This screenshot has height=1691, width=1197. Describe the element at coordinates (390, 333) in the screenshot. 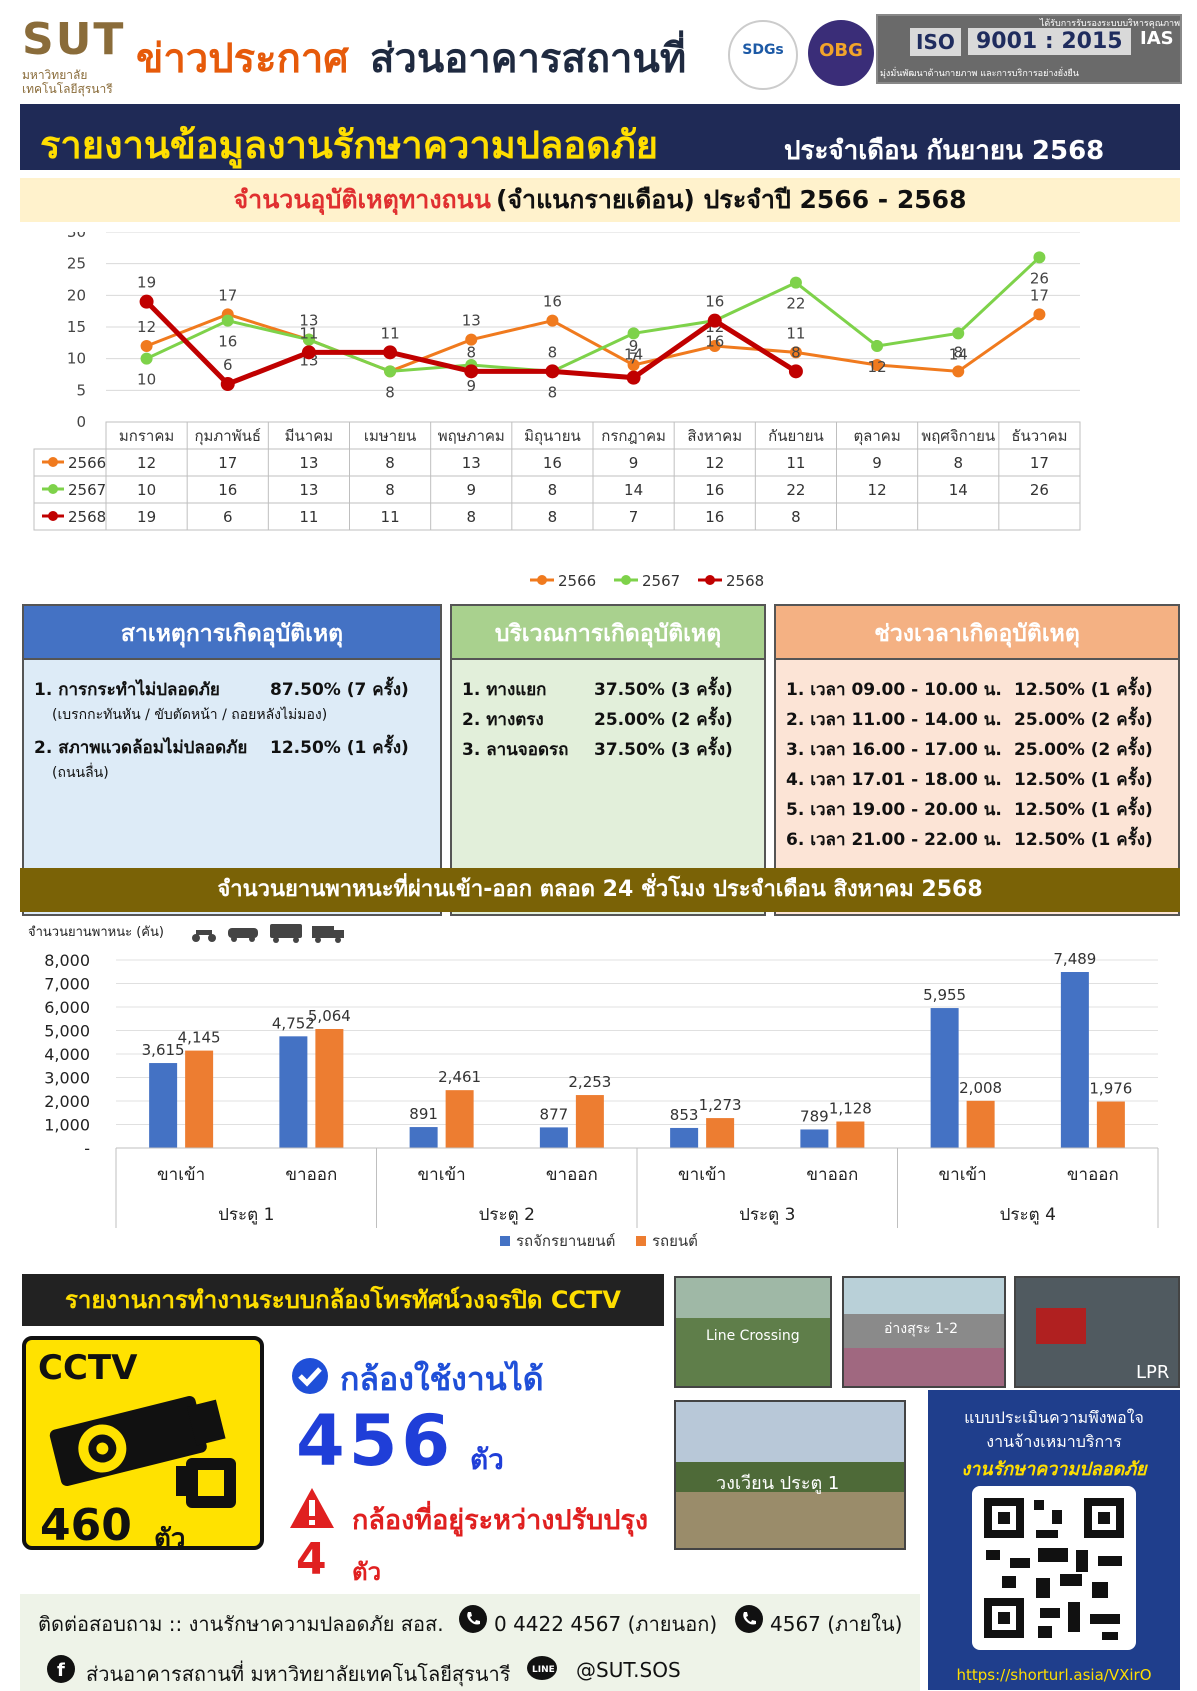

I see `data-label-2568: 11` at that location.